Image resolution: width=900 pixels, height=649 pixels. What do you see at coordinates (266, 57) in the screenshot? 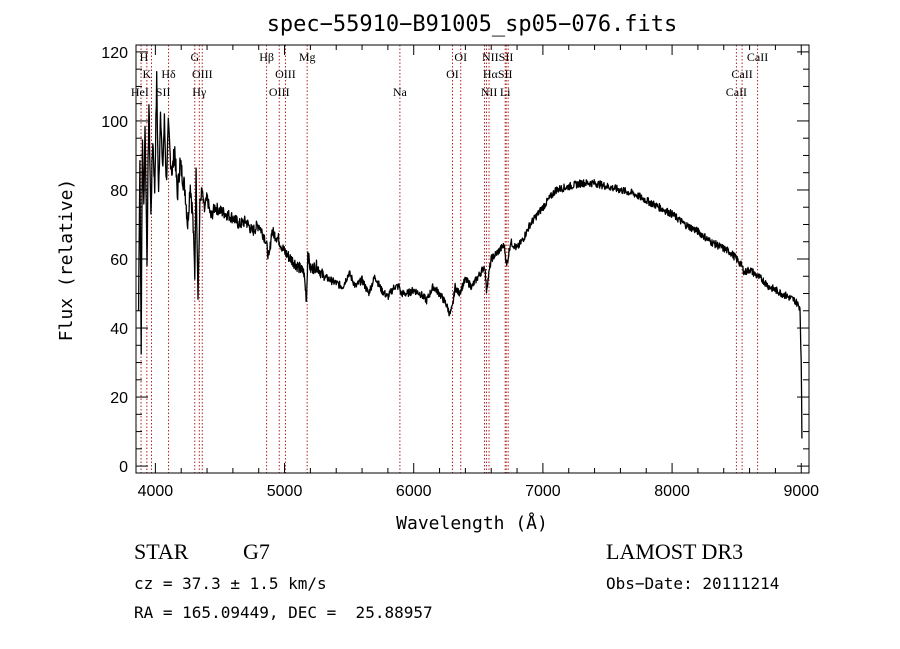
I see `spectral-line-label: Hβ` at bounding box center [266, 57].